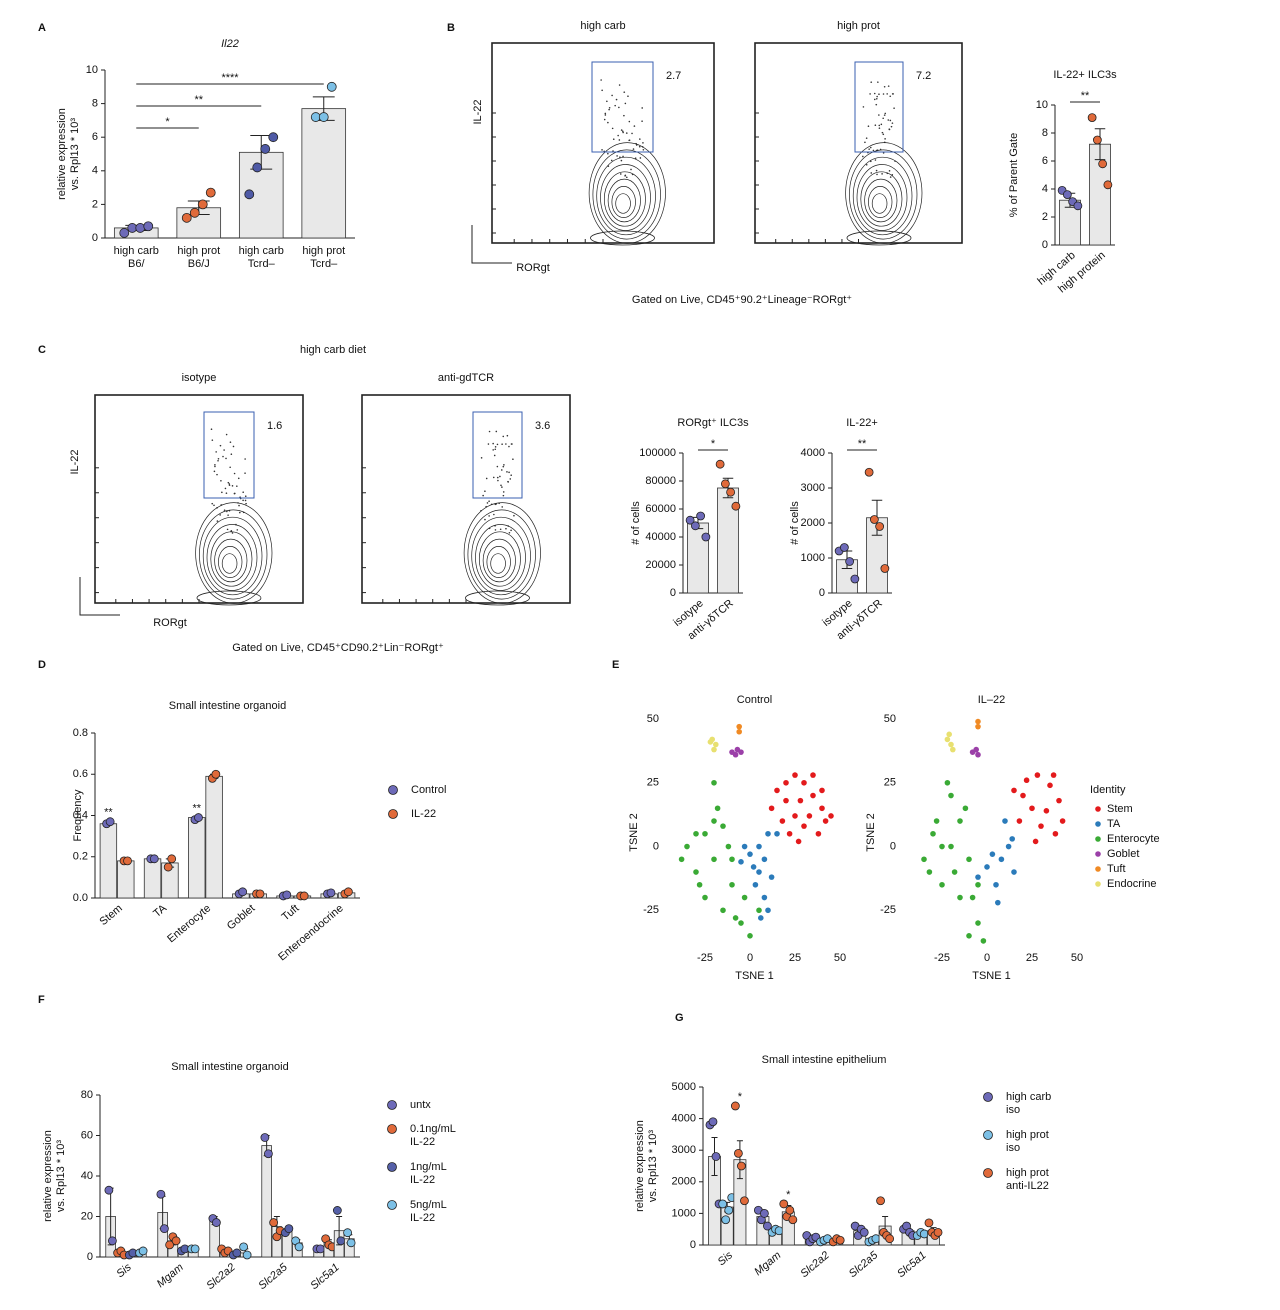 This screenshot has height=1310, width=1280. What do you see at coordinates (199, 378) in the screenshot?
I see `plot-title: isotype` at bounding box center [199, 378].